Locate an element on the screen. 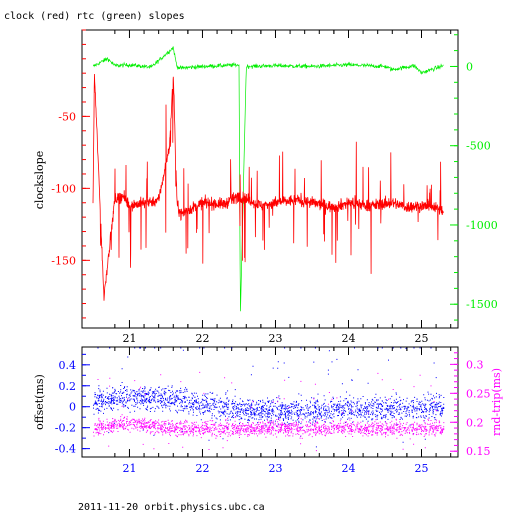  top-left-axis: -50 -100 -150 is located at coordinates (70, 174).